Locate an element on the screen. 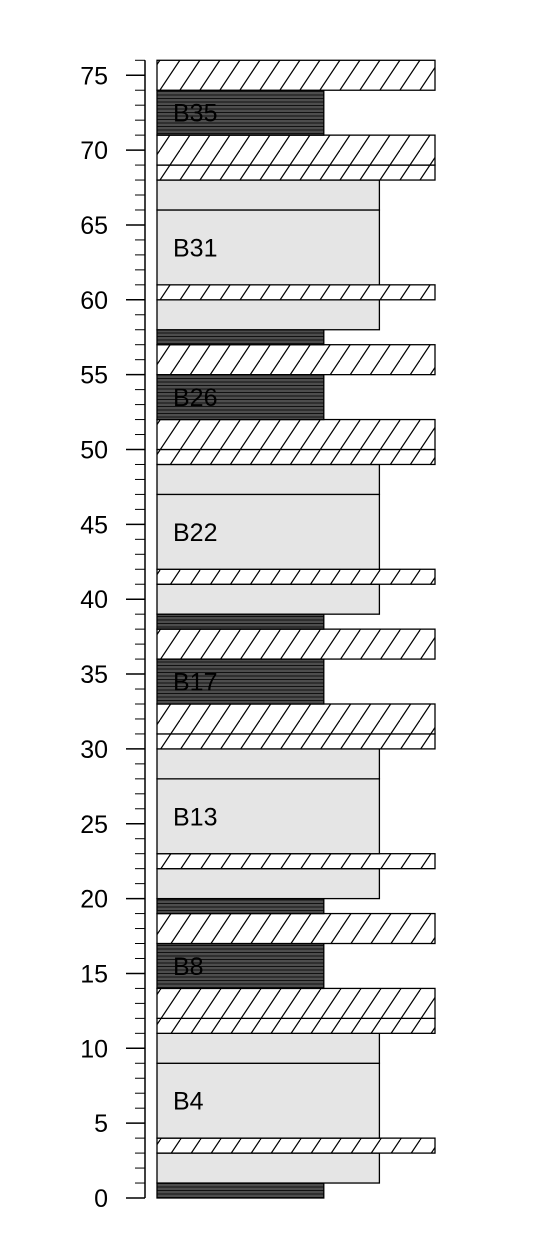 Image resolution: width=540 pixels, height=1260 pixels. tick-label: 60 is located at coordinates (94, 301).